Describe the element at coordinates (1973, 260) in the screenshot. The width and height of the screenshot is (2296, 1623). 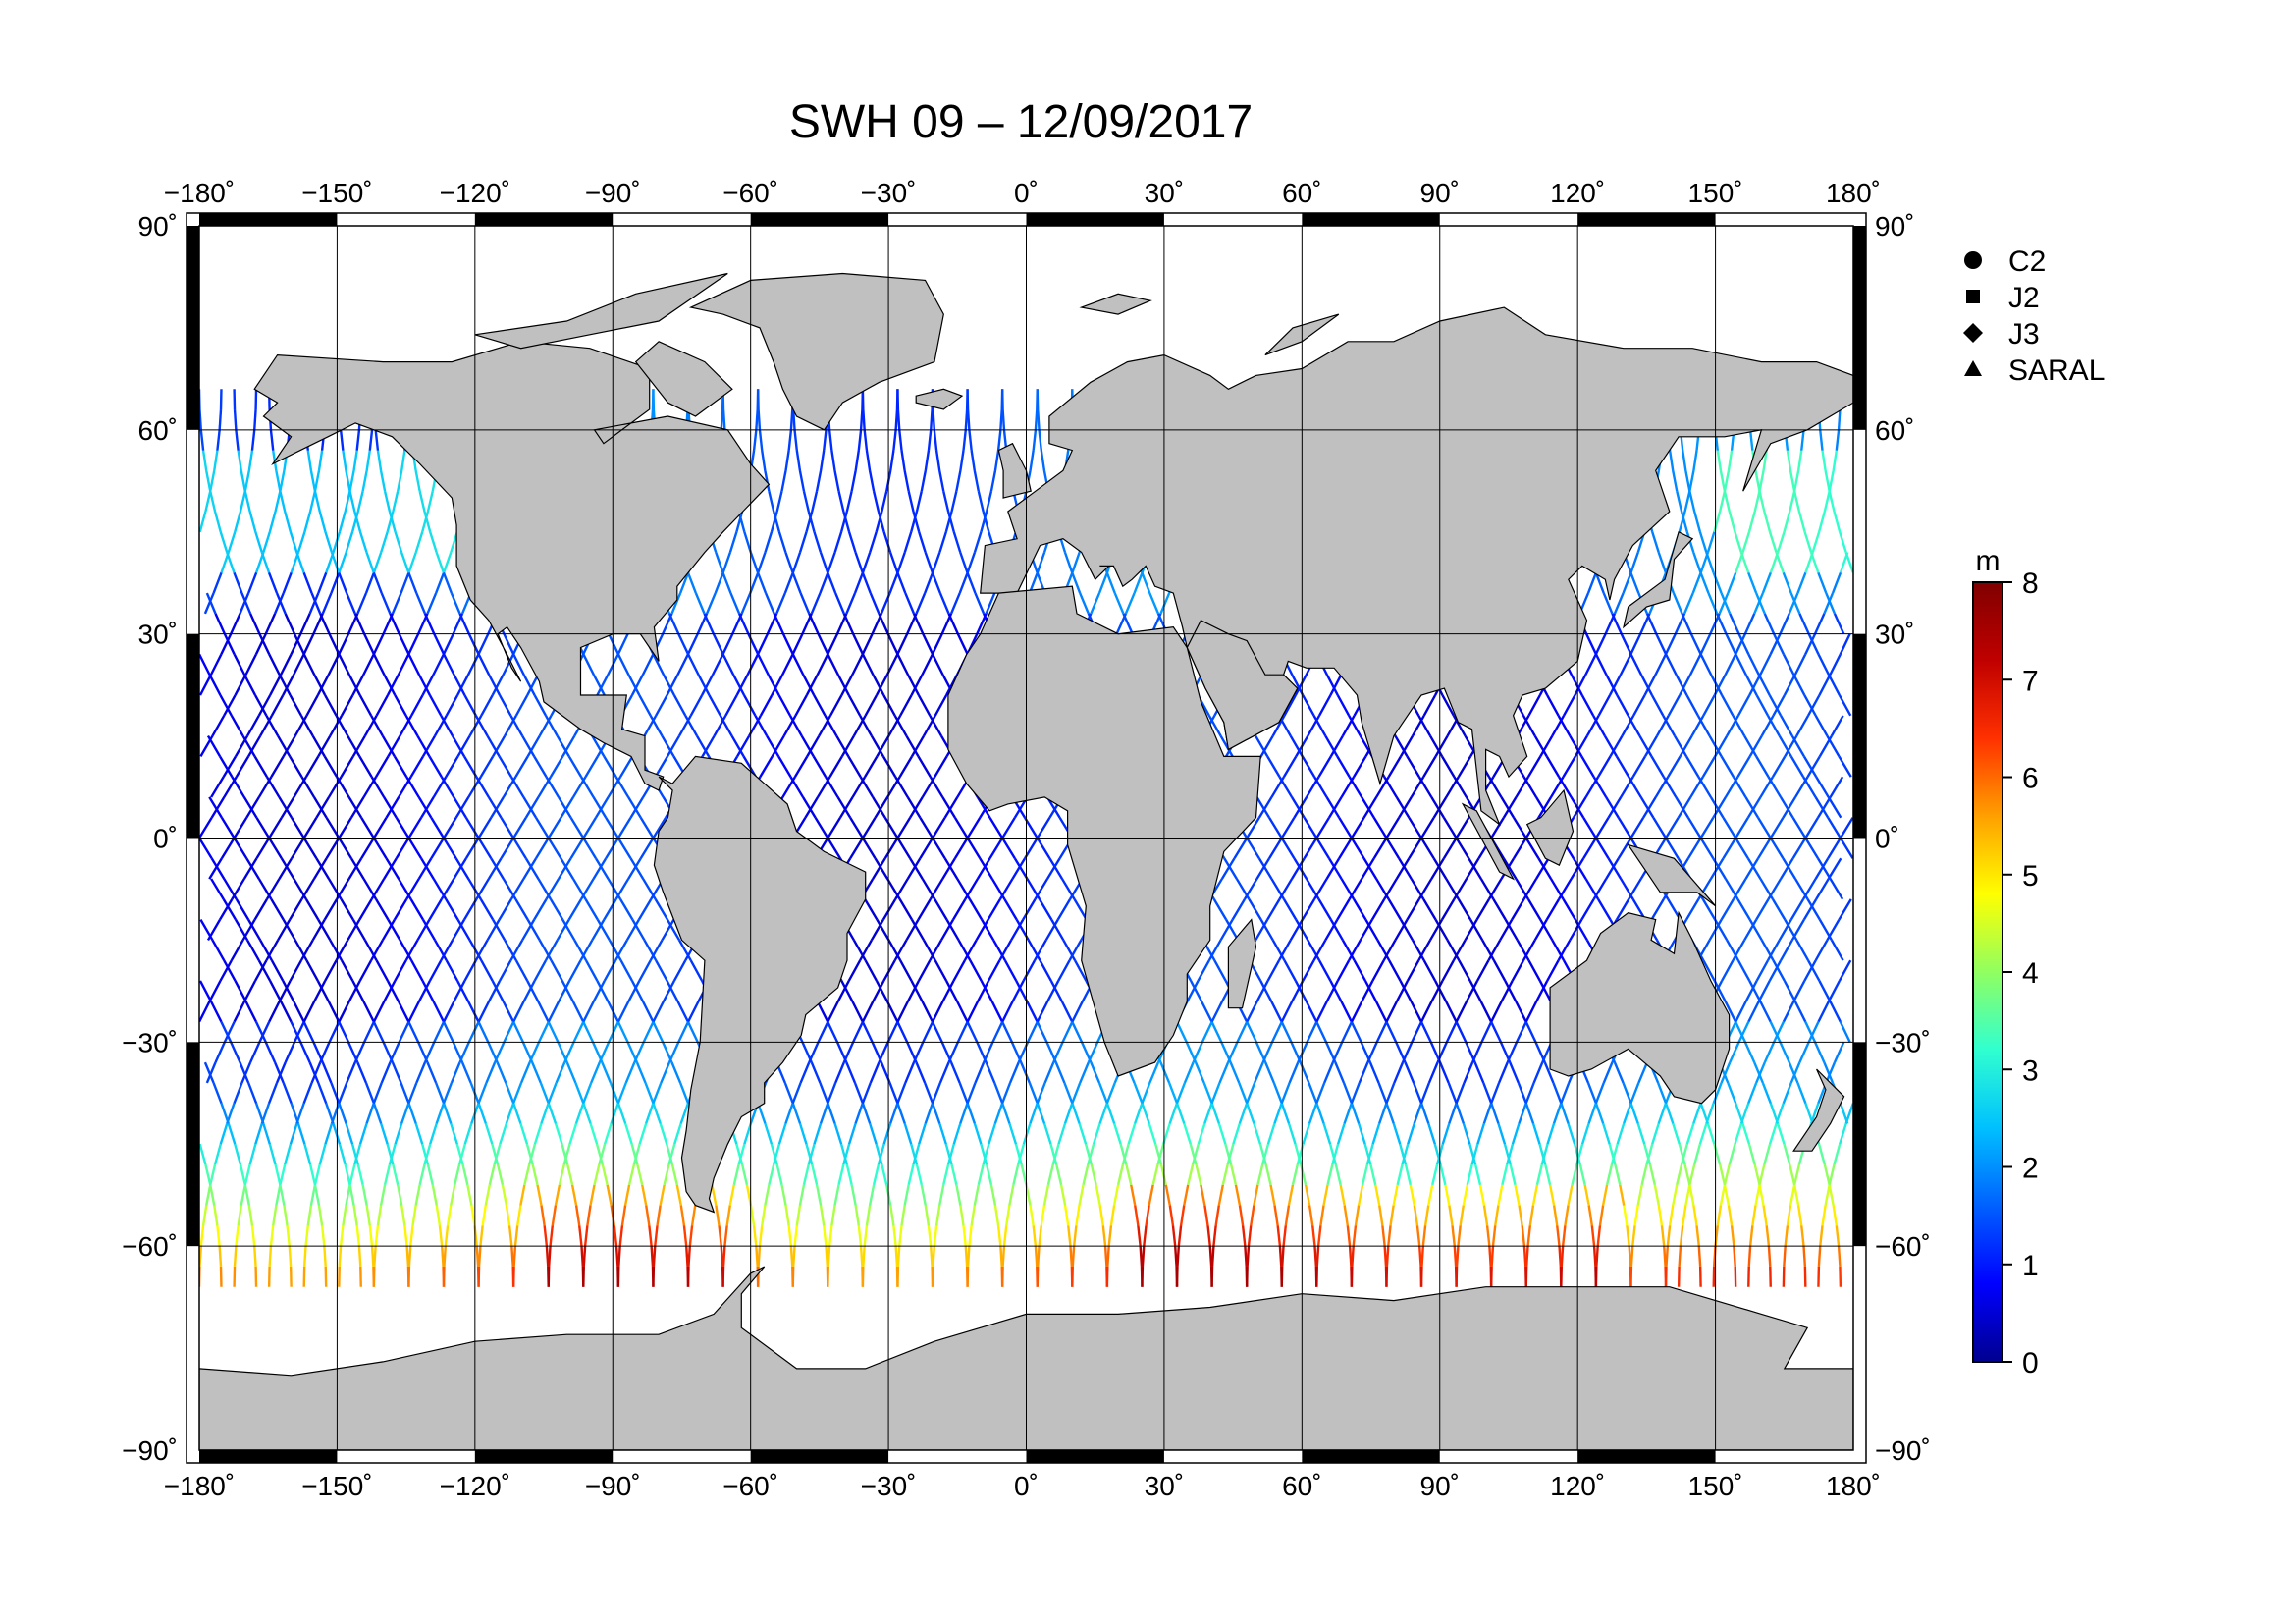
I see `circle-marker-icon` at that location.